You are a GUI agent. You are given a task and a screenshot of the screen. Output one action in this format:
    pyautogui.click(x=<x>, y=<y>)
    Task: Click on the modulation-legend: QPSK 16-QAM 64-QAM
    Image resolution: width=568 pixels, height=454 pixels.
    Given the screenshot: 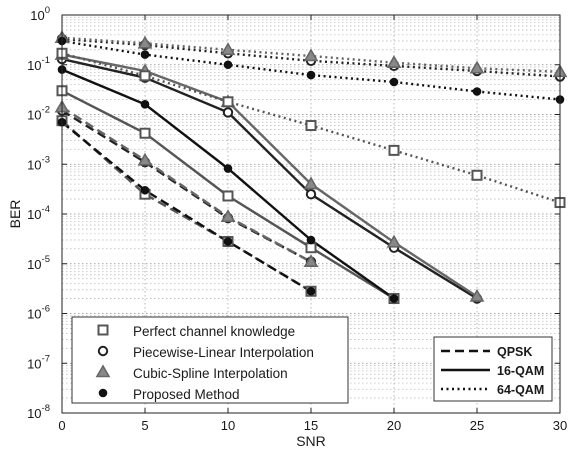 What is the action you would take?
    pyautogui.click(x=493, y=369)
    